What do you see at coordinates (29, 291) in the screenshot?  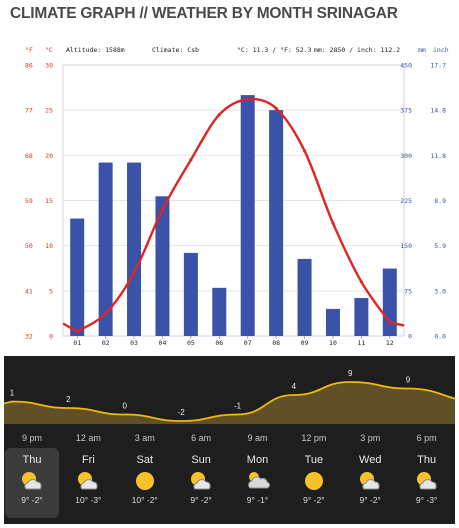 I see `f-tick-label: 41` at bounding box center [29, 291].